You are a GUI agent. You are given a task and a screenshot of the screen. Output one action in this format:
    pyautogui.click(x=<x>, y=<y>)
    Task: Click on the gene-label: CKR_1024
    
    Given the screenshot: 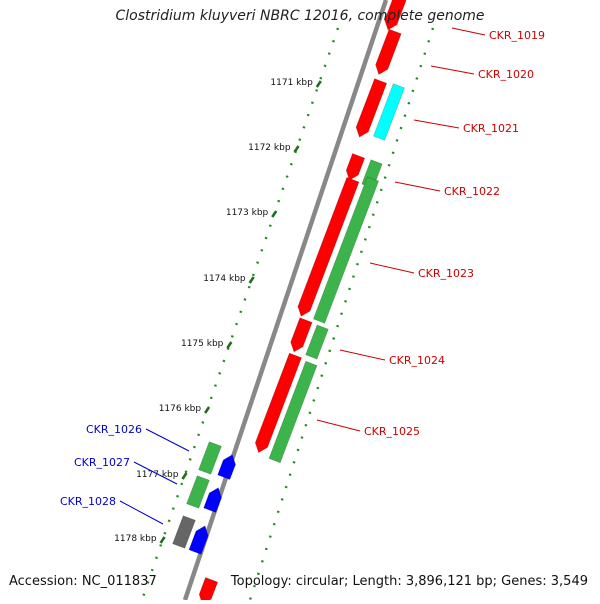 What is the action you would take?
    pyautogui.click(x=417, y=360)
    